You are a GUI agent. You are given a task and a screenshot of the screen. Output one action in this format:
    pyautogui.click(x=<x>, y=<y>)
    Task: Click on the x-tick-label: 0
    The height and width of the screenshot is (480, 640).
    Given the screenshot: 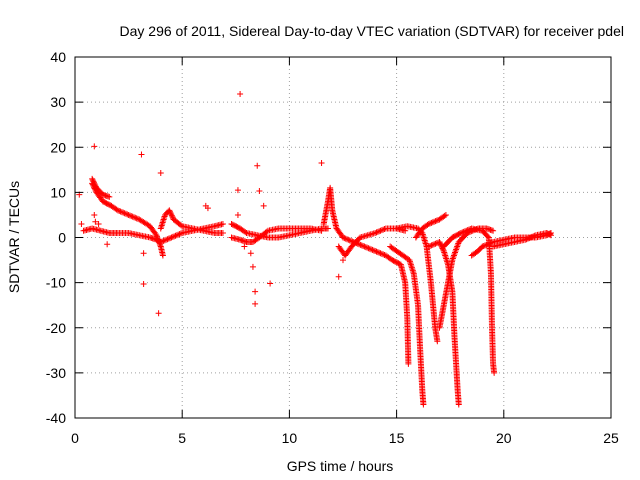 What is the action you would take?
    pyautogui.click(x=75, y=438)
    